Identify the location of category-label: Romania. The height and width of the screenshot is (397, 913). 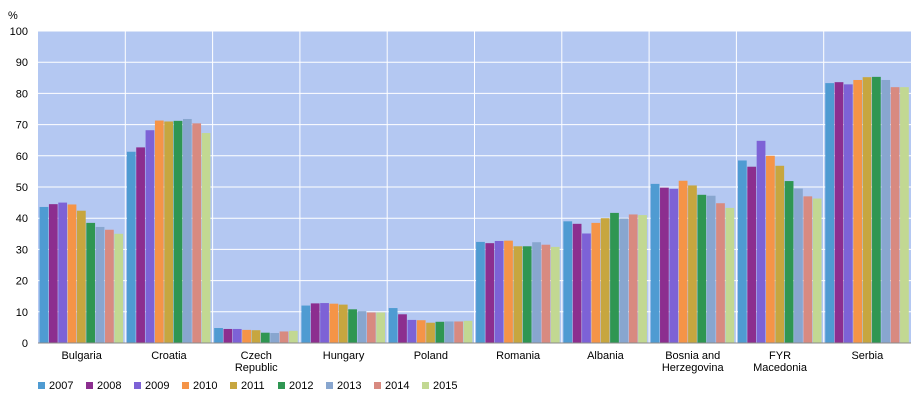
(518, 356).